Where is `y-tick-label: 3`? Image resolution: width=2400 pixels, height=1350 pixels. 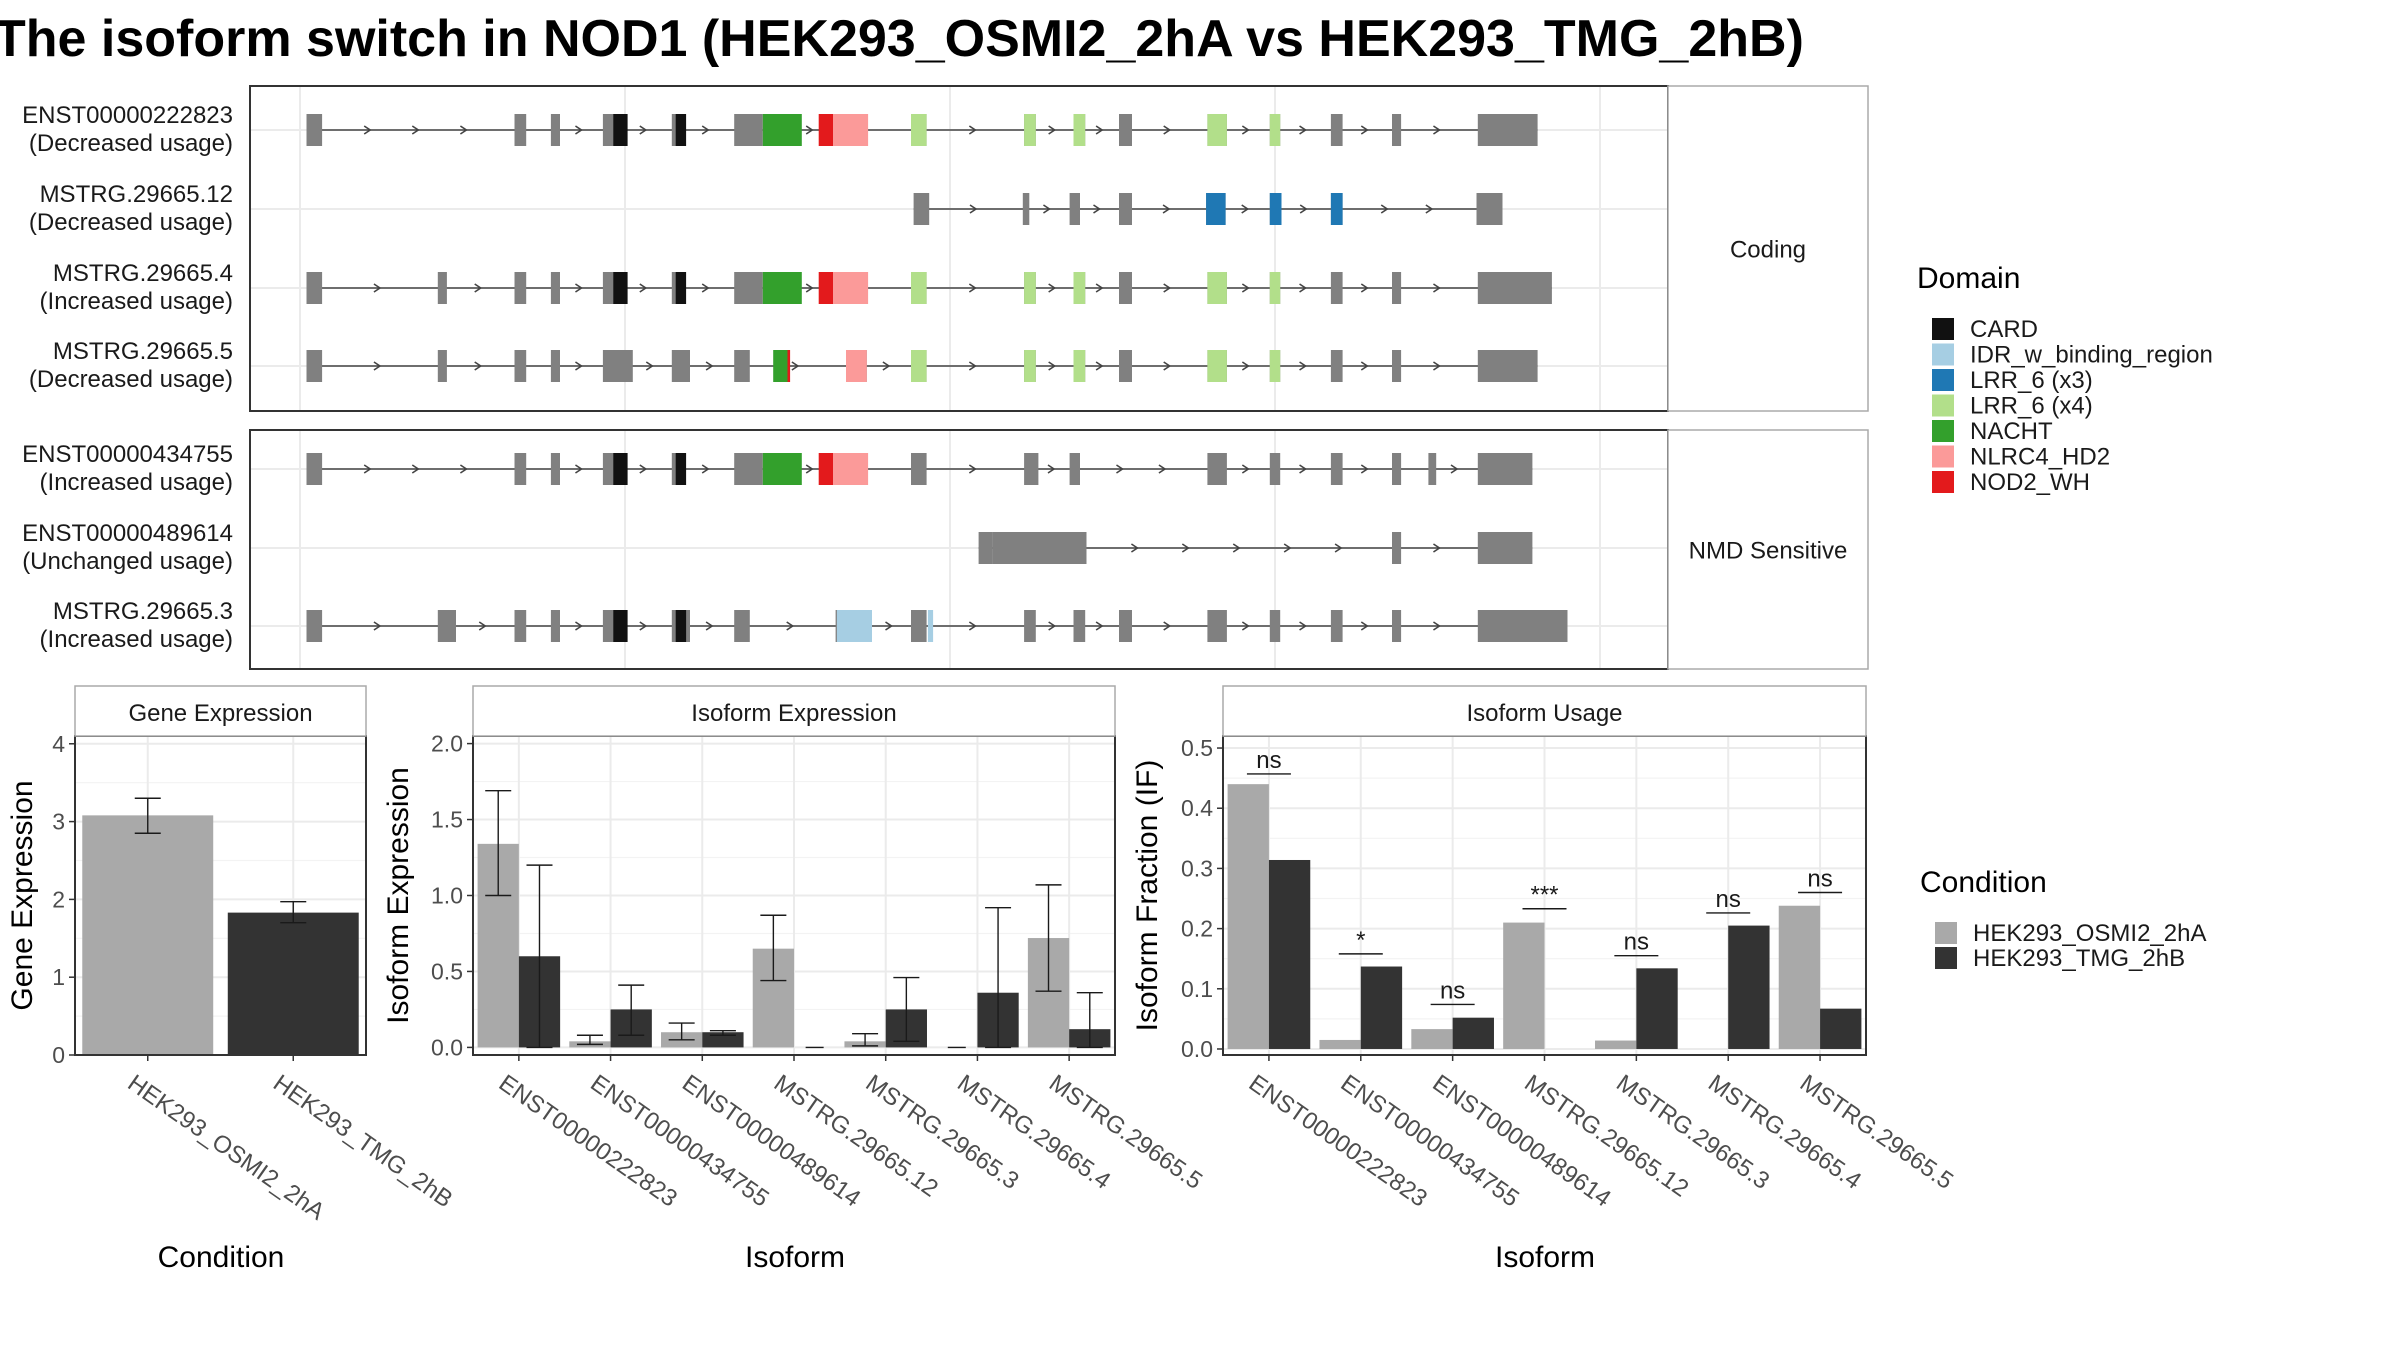
y-tick-label: 3 is located at coordinates (58, 822).